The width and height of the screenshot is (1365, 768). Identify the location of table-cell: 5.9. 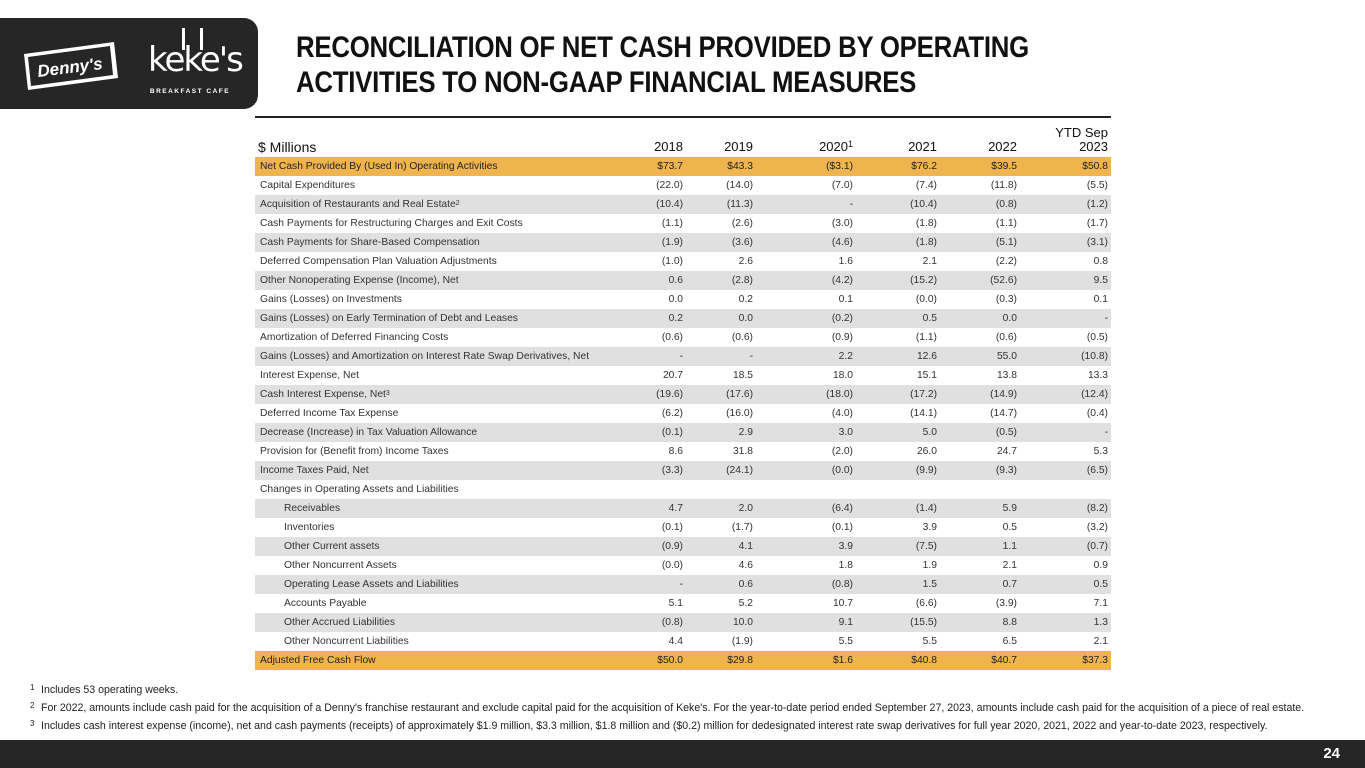
(980, 508).